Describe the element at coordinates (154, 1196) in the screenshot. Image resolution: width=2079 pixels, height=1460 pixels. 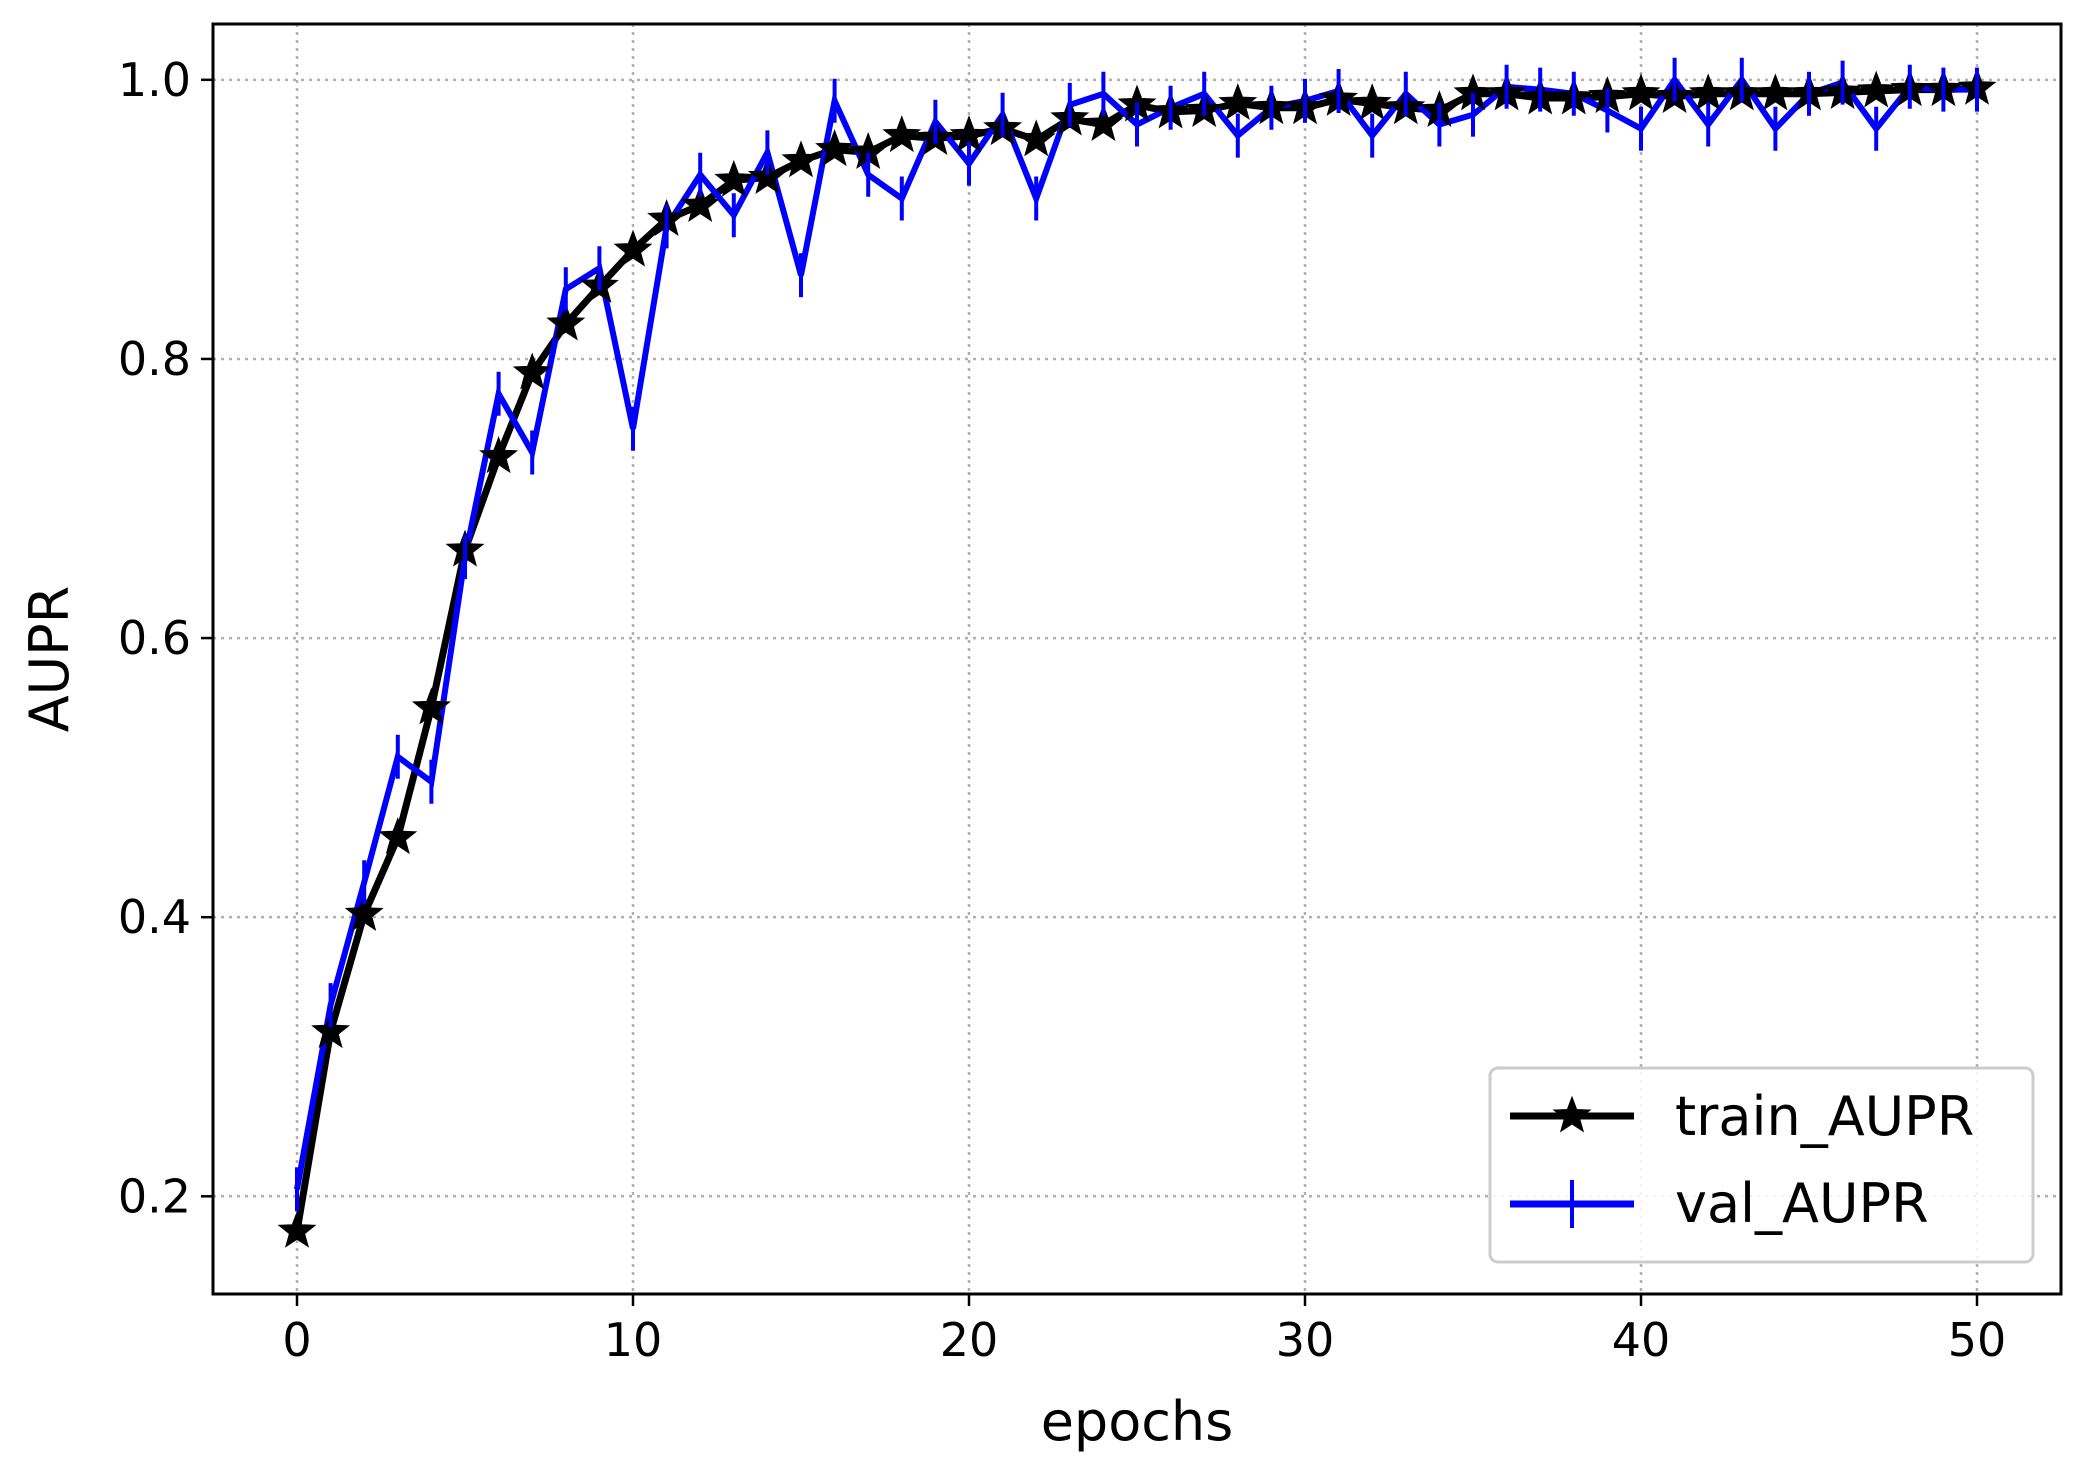
I see `y-tick-label: 0.2` at that location.